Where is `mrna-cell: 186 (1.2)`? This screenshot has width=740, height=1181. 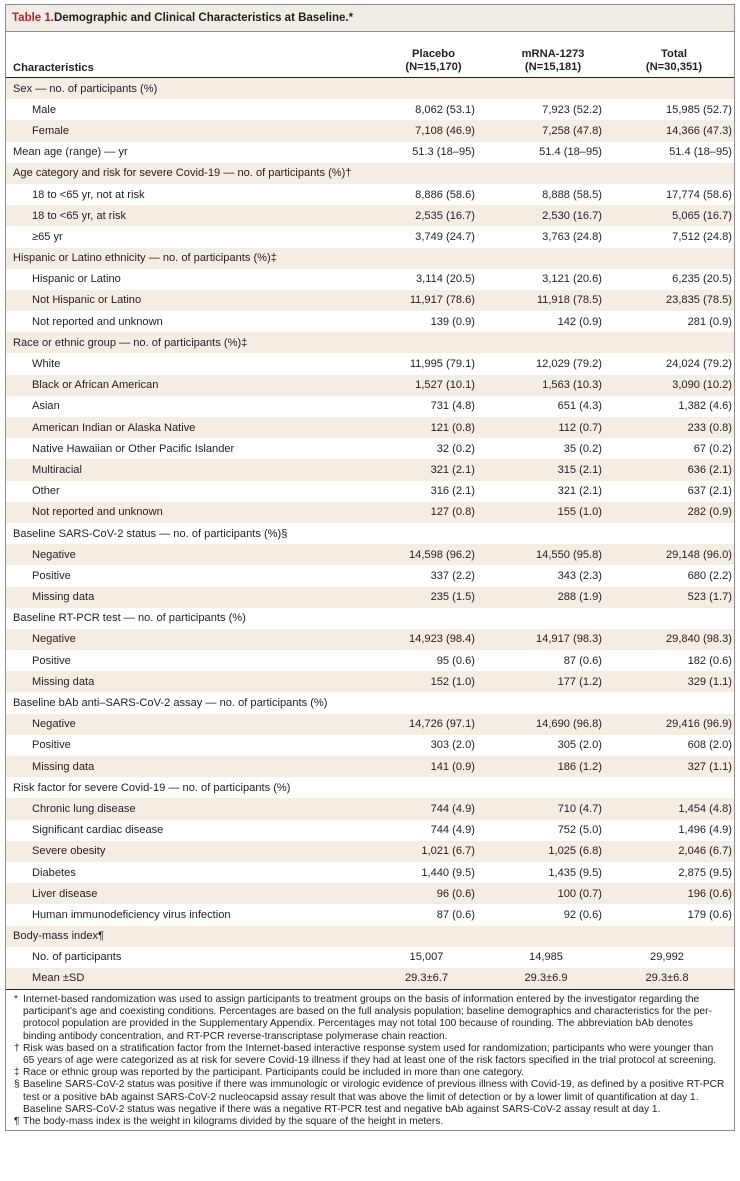
mrna-cell: 186 (1.2) is located at coordinates (579, 766).